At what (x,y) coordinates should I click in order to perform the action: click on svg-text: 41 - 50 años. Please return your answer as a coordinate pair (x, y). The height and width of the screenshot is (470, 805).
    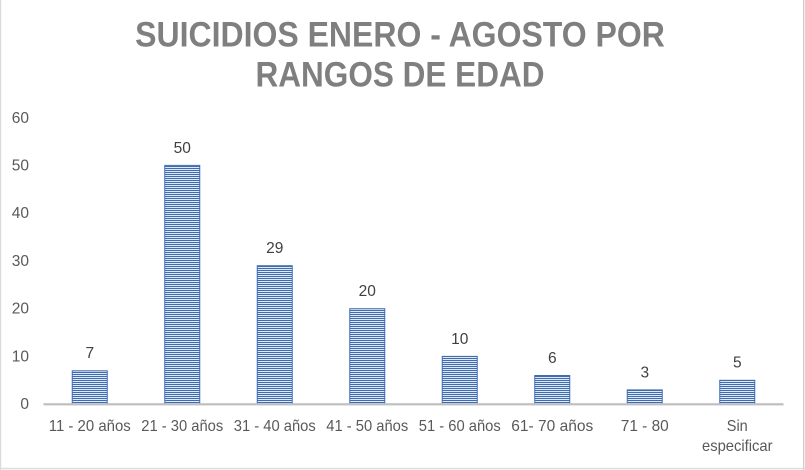
    Looking at the image, I should click on (367, 426).